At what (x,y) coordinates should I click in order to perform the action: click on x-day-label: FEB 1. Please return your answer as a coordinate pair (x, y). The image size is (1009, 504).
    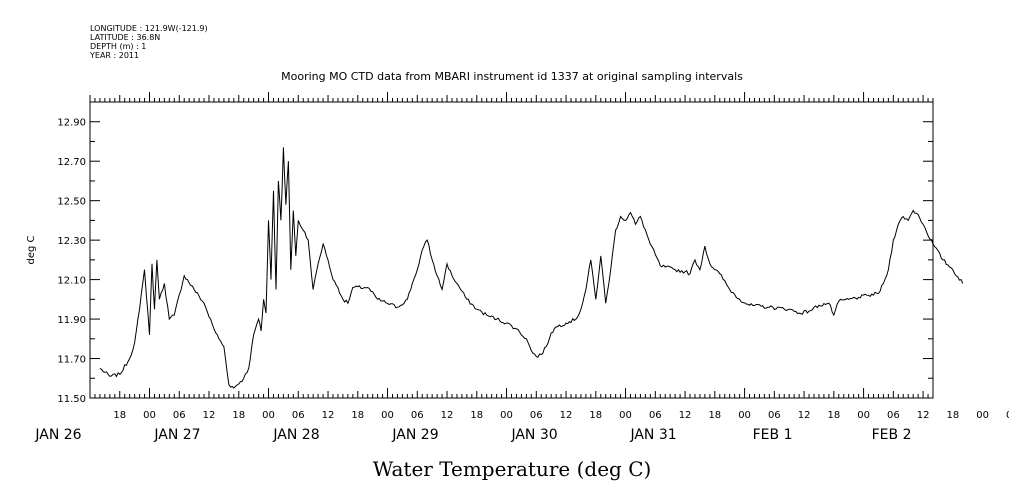
    Looking at the image, I should click on (773, 435).